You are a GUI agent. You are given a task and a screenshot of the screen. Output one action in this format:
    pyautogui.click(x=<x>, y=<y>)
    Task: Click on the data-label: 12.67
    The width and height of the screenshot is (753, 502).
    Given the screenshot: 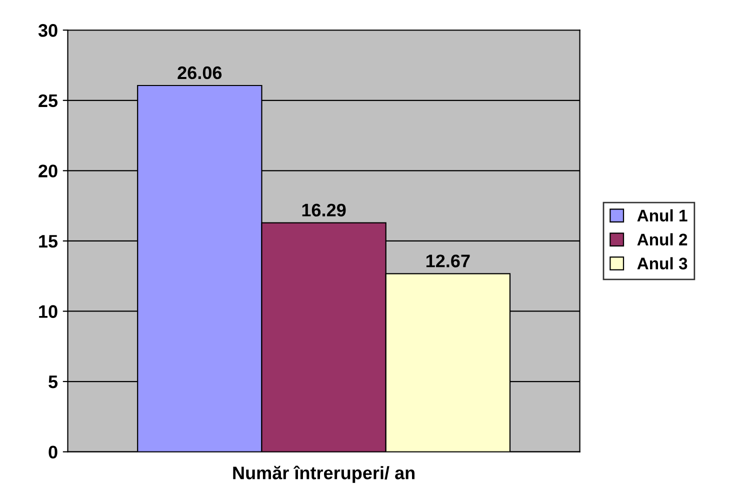 What is the action you would take?
    pyautogui.click(x=448, y=261)
    